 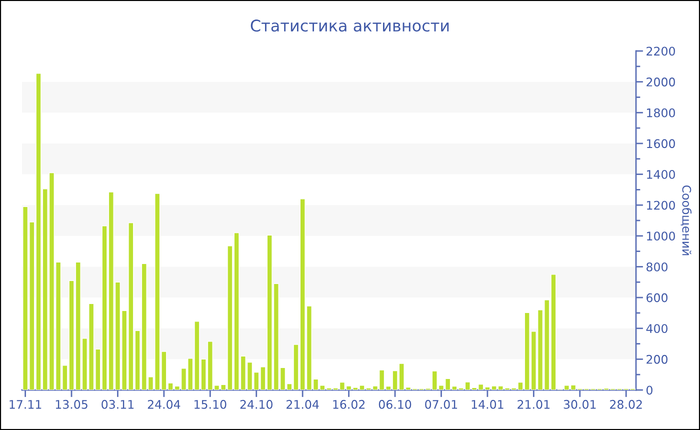 I want to click on x-tick-label: 28.02, so click(x=626, y=404).